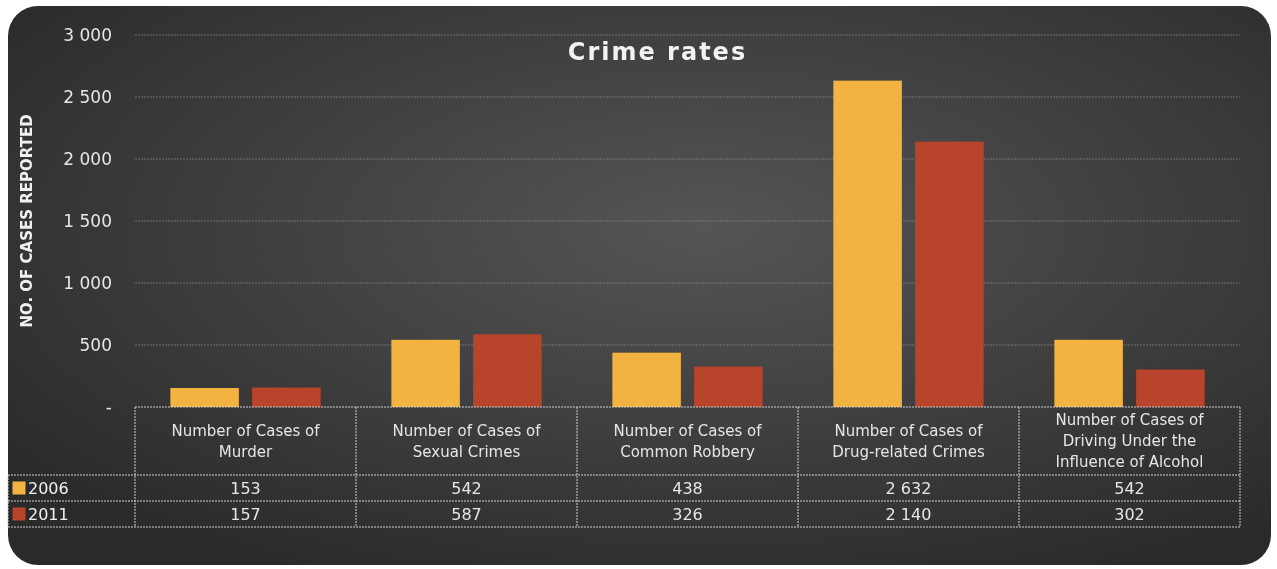 Image resolution: width=1277 pixels, height=569 pixels. Describe the element at coordinates (687, 488) in the screenshot. I see `data-label: 438` at that location.